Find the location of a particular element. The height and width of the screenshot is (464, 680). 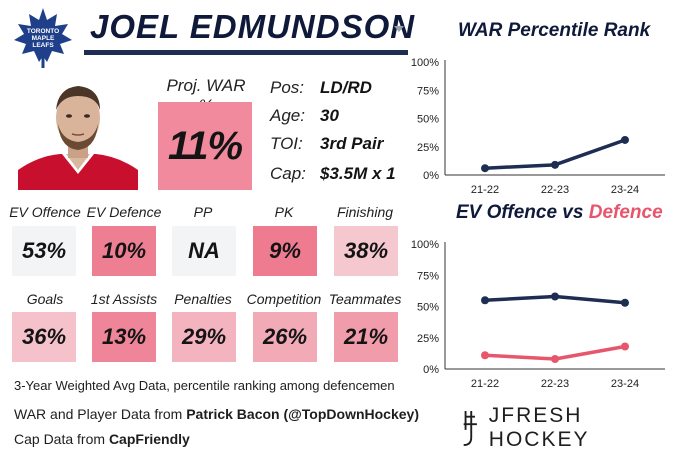

stat-box-competition: 26% is located at coordinates (285, 337).